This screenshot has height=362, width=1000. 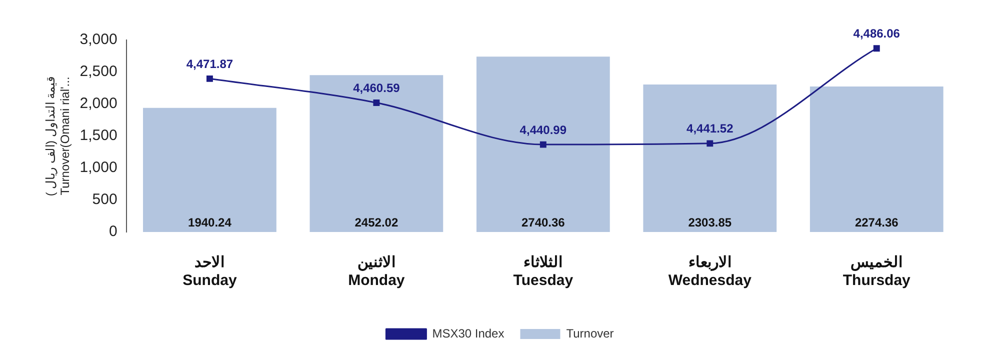 What do you see at coordinates (99, 39) in the screenshot?
I see `y-tick-label: 3,000` at bounding box center [99, 39].